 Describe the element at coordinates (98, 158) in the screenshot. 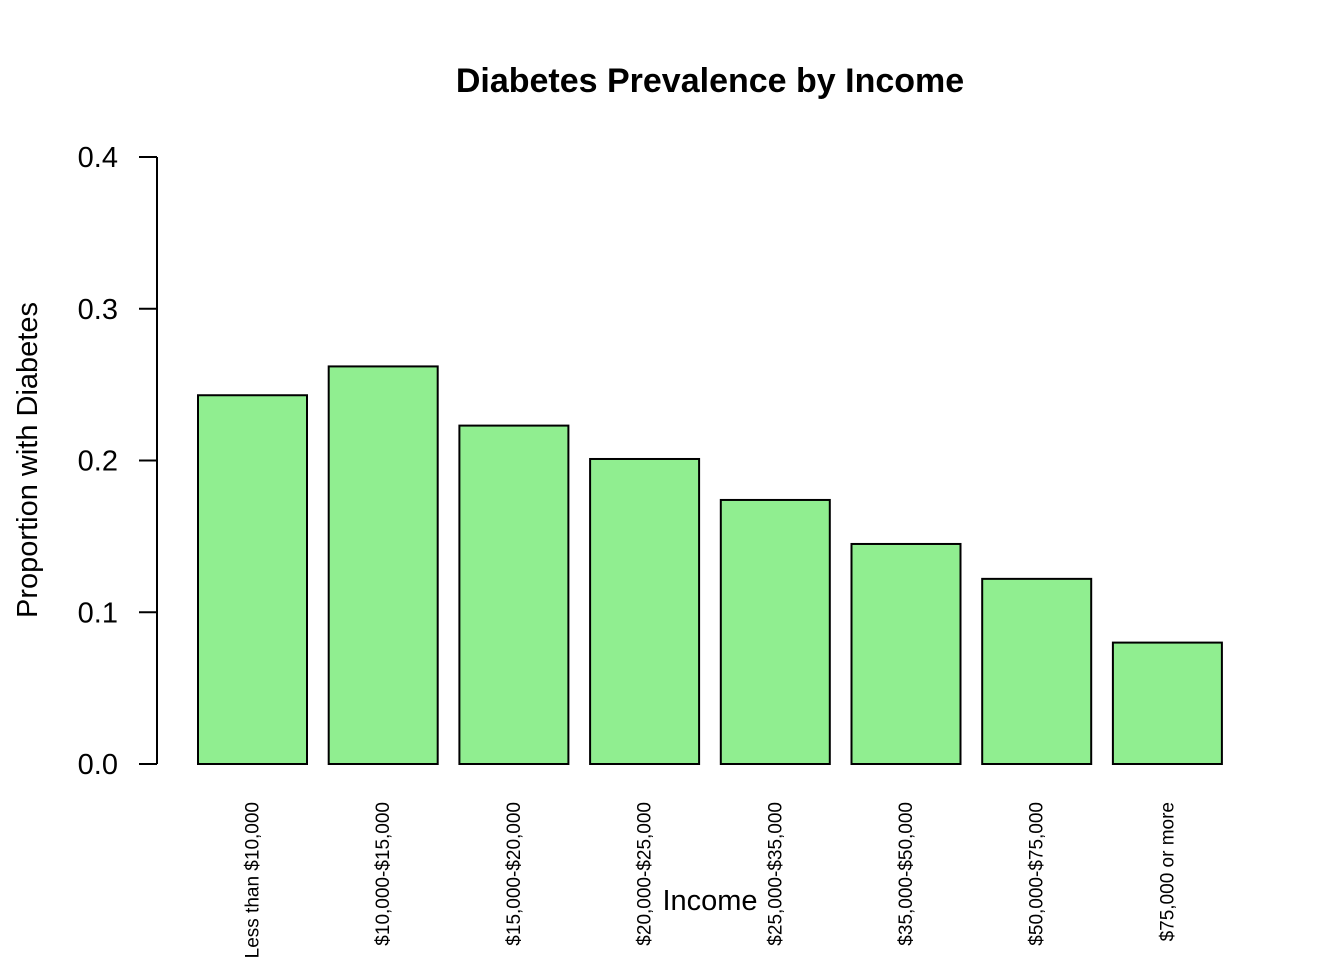

I see `y-tick-label: 0.4` at that location.